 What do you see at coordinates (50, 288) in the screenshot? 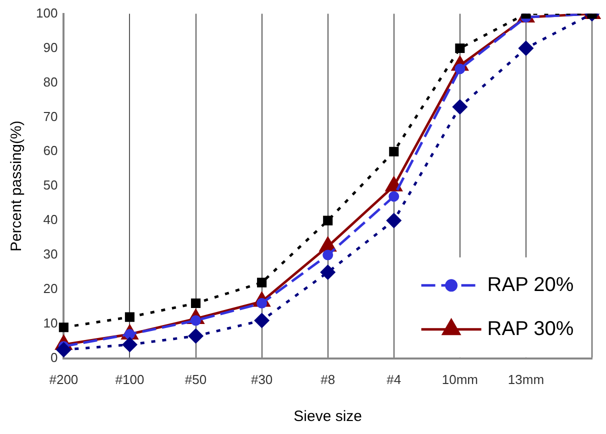
I see `y-tick-label: 20` at bounding box center [50, 288].